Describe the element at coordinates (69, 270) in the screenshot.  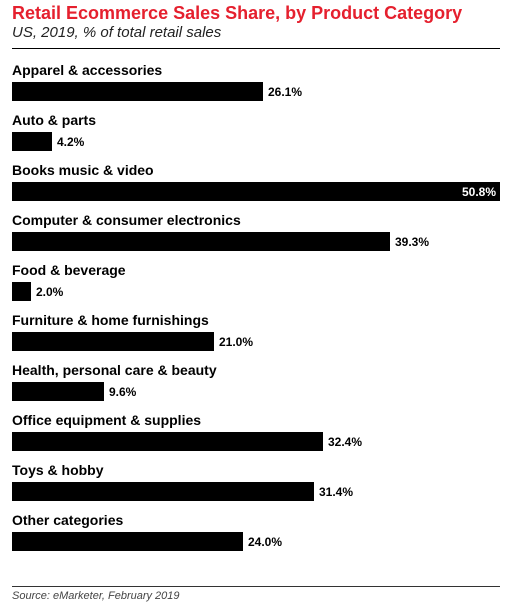
I see `category-label: Food & beverage` at that location.